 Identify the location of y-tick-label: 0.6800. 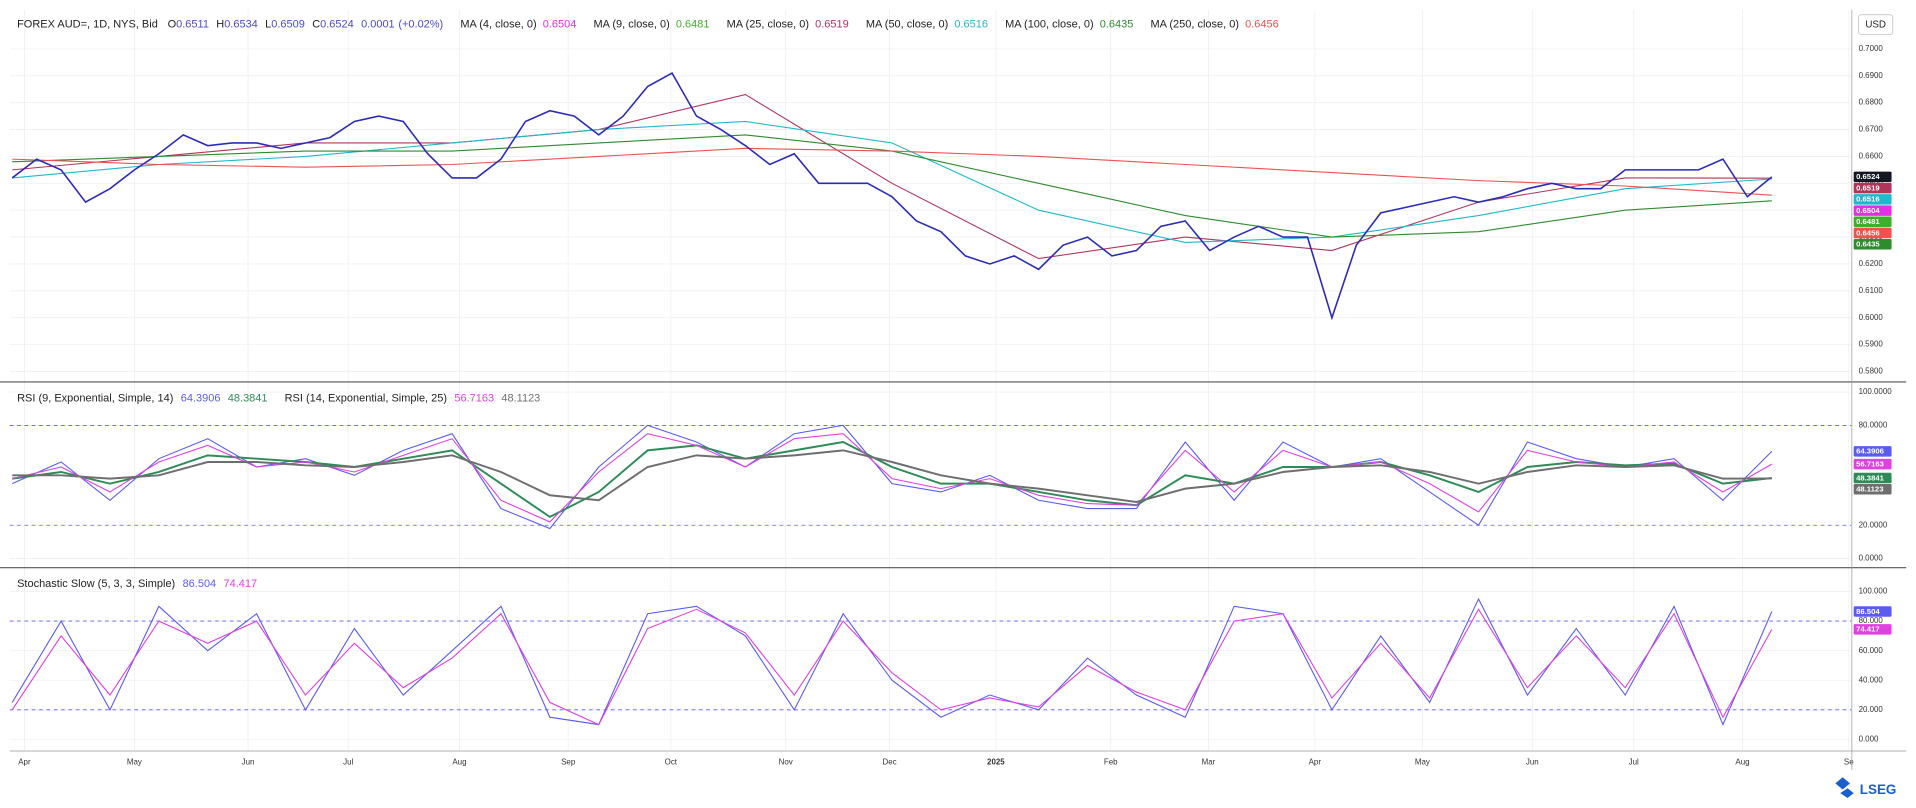
(1871, 102).